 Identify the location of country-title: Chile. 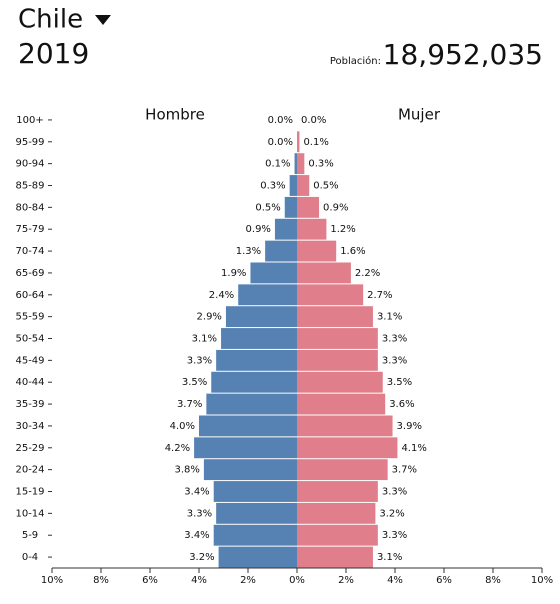
(50, 20).